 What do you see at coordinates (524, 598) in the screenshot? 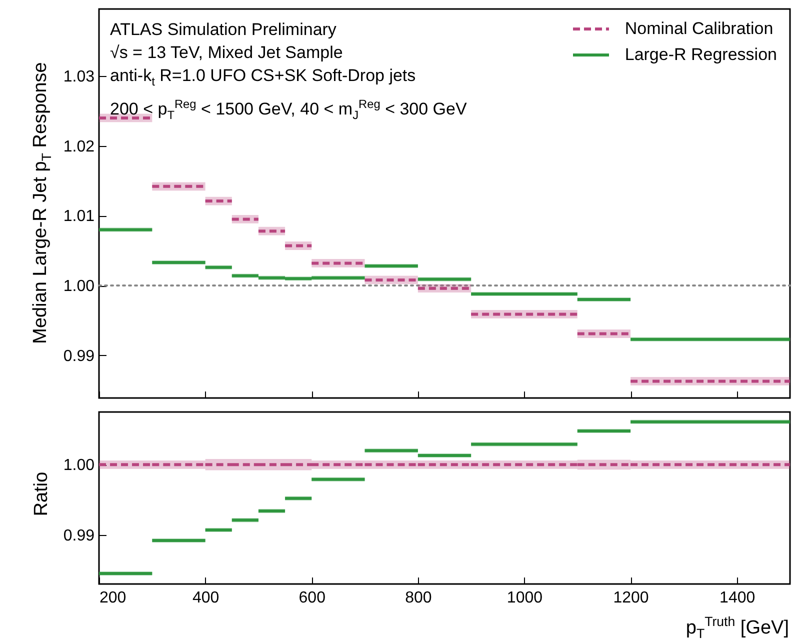
I see `x-tick-label: 1000` at bounding box center [524, 598].